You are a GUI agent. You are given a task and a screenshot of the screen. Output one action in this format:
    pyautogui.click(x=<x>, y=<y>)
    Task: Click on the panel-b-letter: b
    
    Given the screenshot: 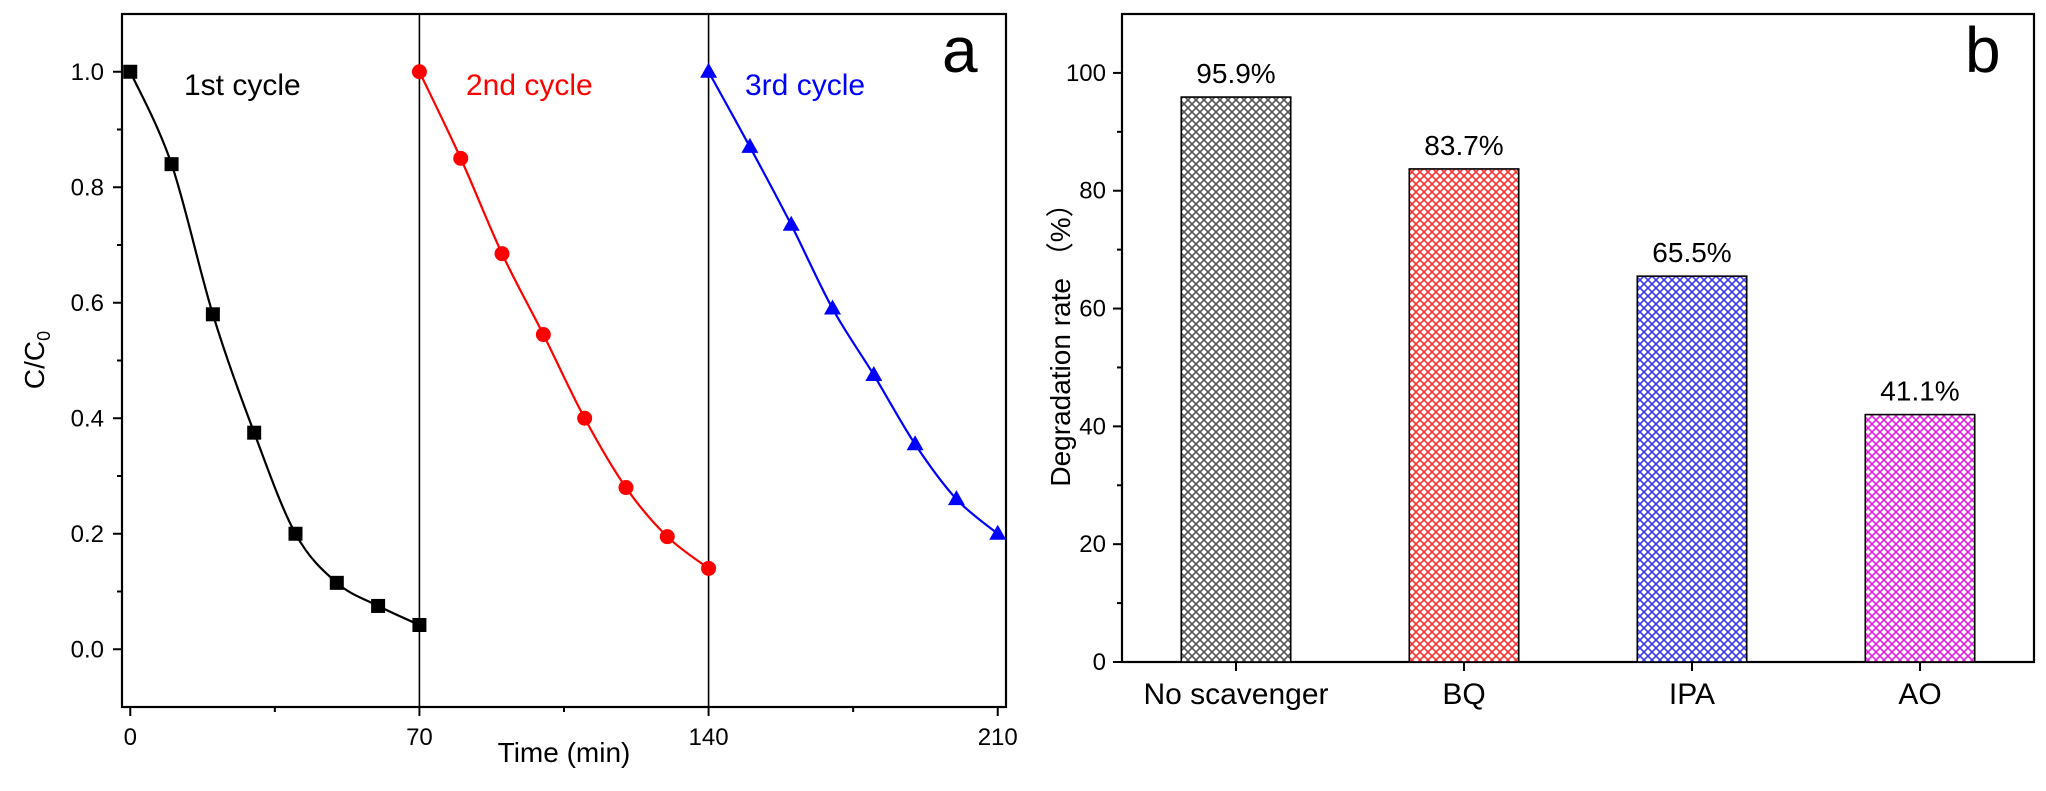 What is the action you would take?
    pyautogui.click(x=1983, y=50)
    